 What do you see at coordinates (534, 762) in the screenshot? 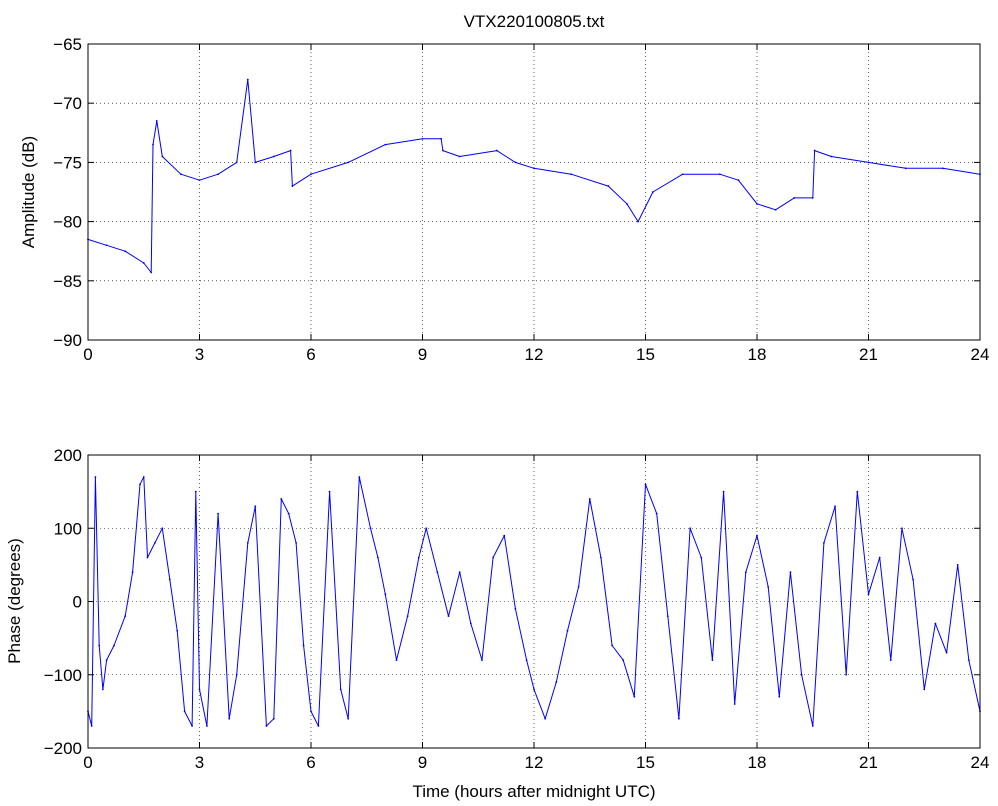
I see `phase-x-tick-label: 12` at bounding box center [534, 762].